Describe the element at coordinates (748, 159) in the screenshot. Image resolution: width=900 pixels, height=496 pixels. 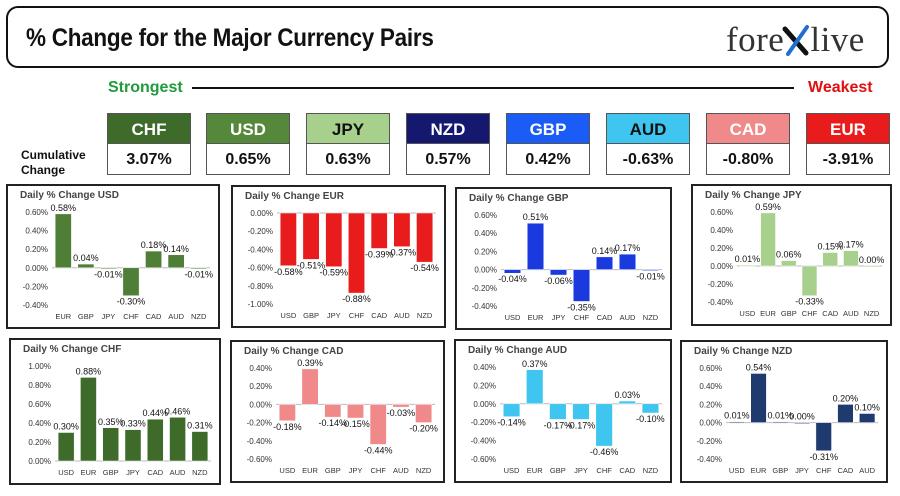
I see `currency-cumulative-value: -0.80%` at that location.